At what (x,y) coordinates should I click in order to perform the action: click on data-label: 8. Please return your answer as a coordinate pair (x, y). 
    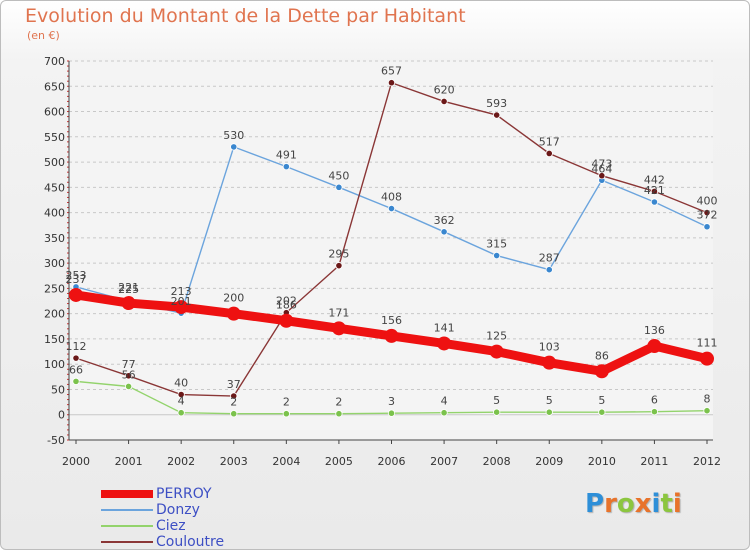
    Looking at the image, I should click on (707, 399).